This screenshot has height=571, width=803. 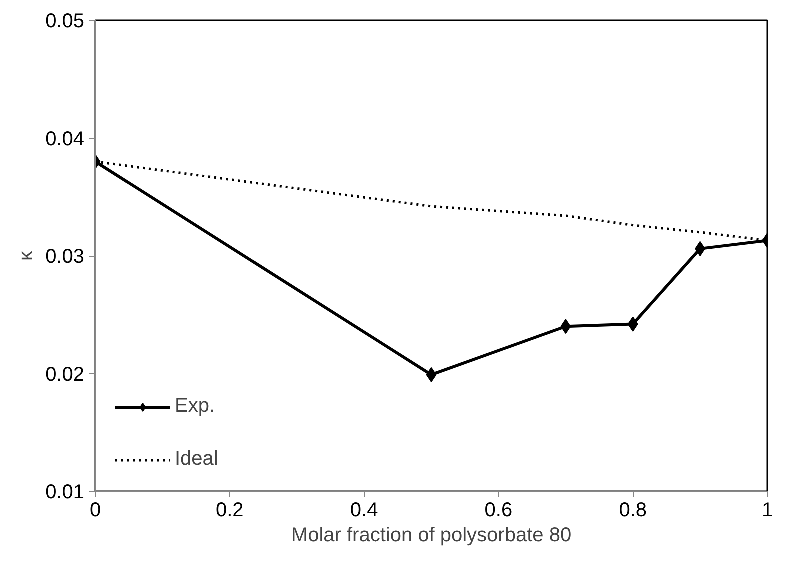 I want to click on x-tick-label: 1, so click(x=768, y=511).